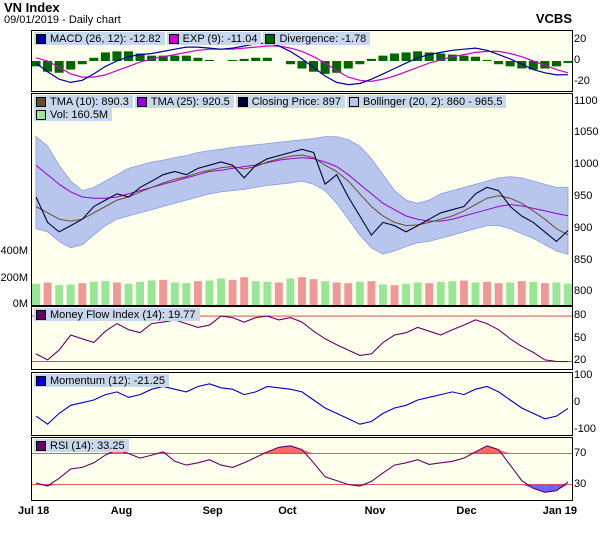 This screenshot has width=602, height=536. Describe the element at coordinates (466, 511) in the screenshot. I see `x-tick-label: Dec` at that location.